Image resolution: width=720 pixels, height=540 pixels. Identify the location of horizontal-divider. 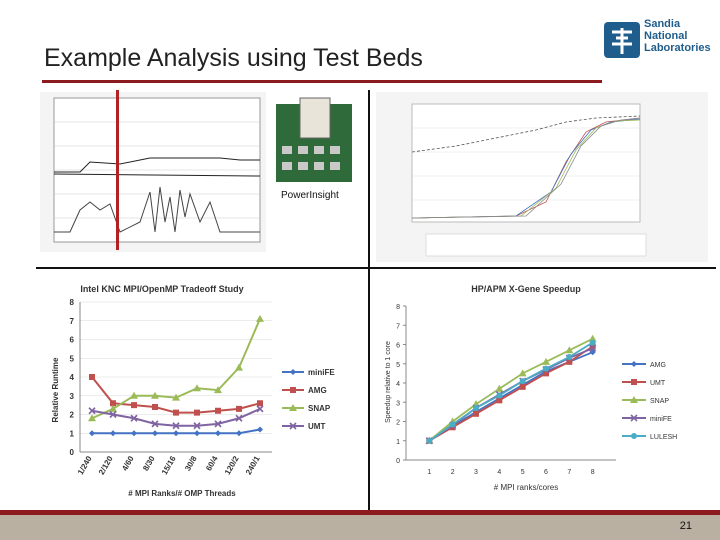
(376, 268).